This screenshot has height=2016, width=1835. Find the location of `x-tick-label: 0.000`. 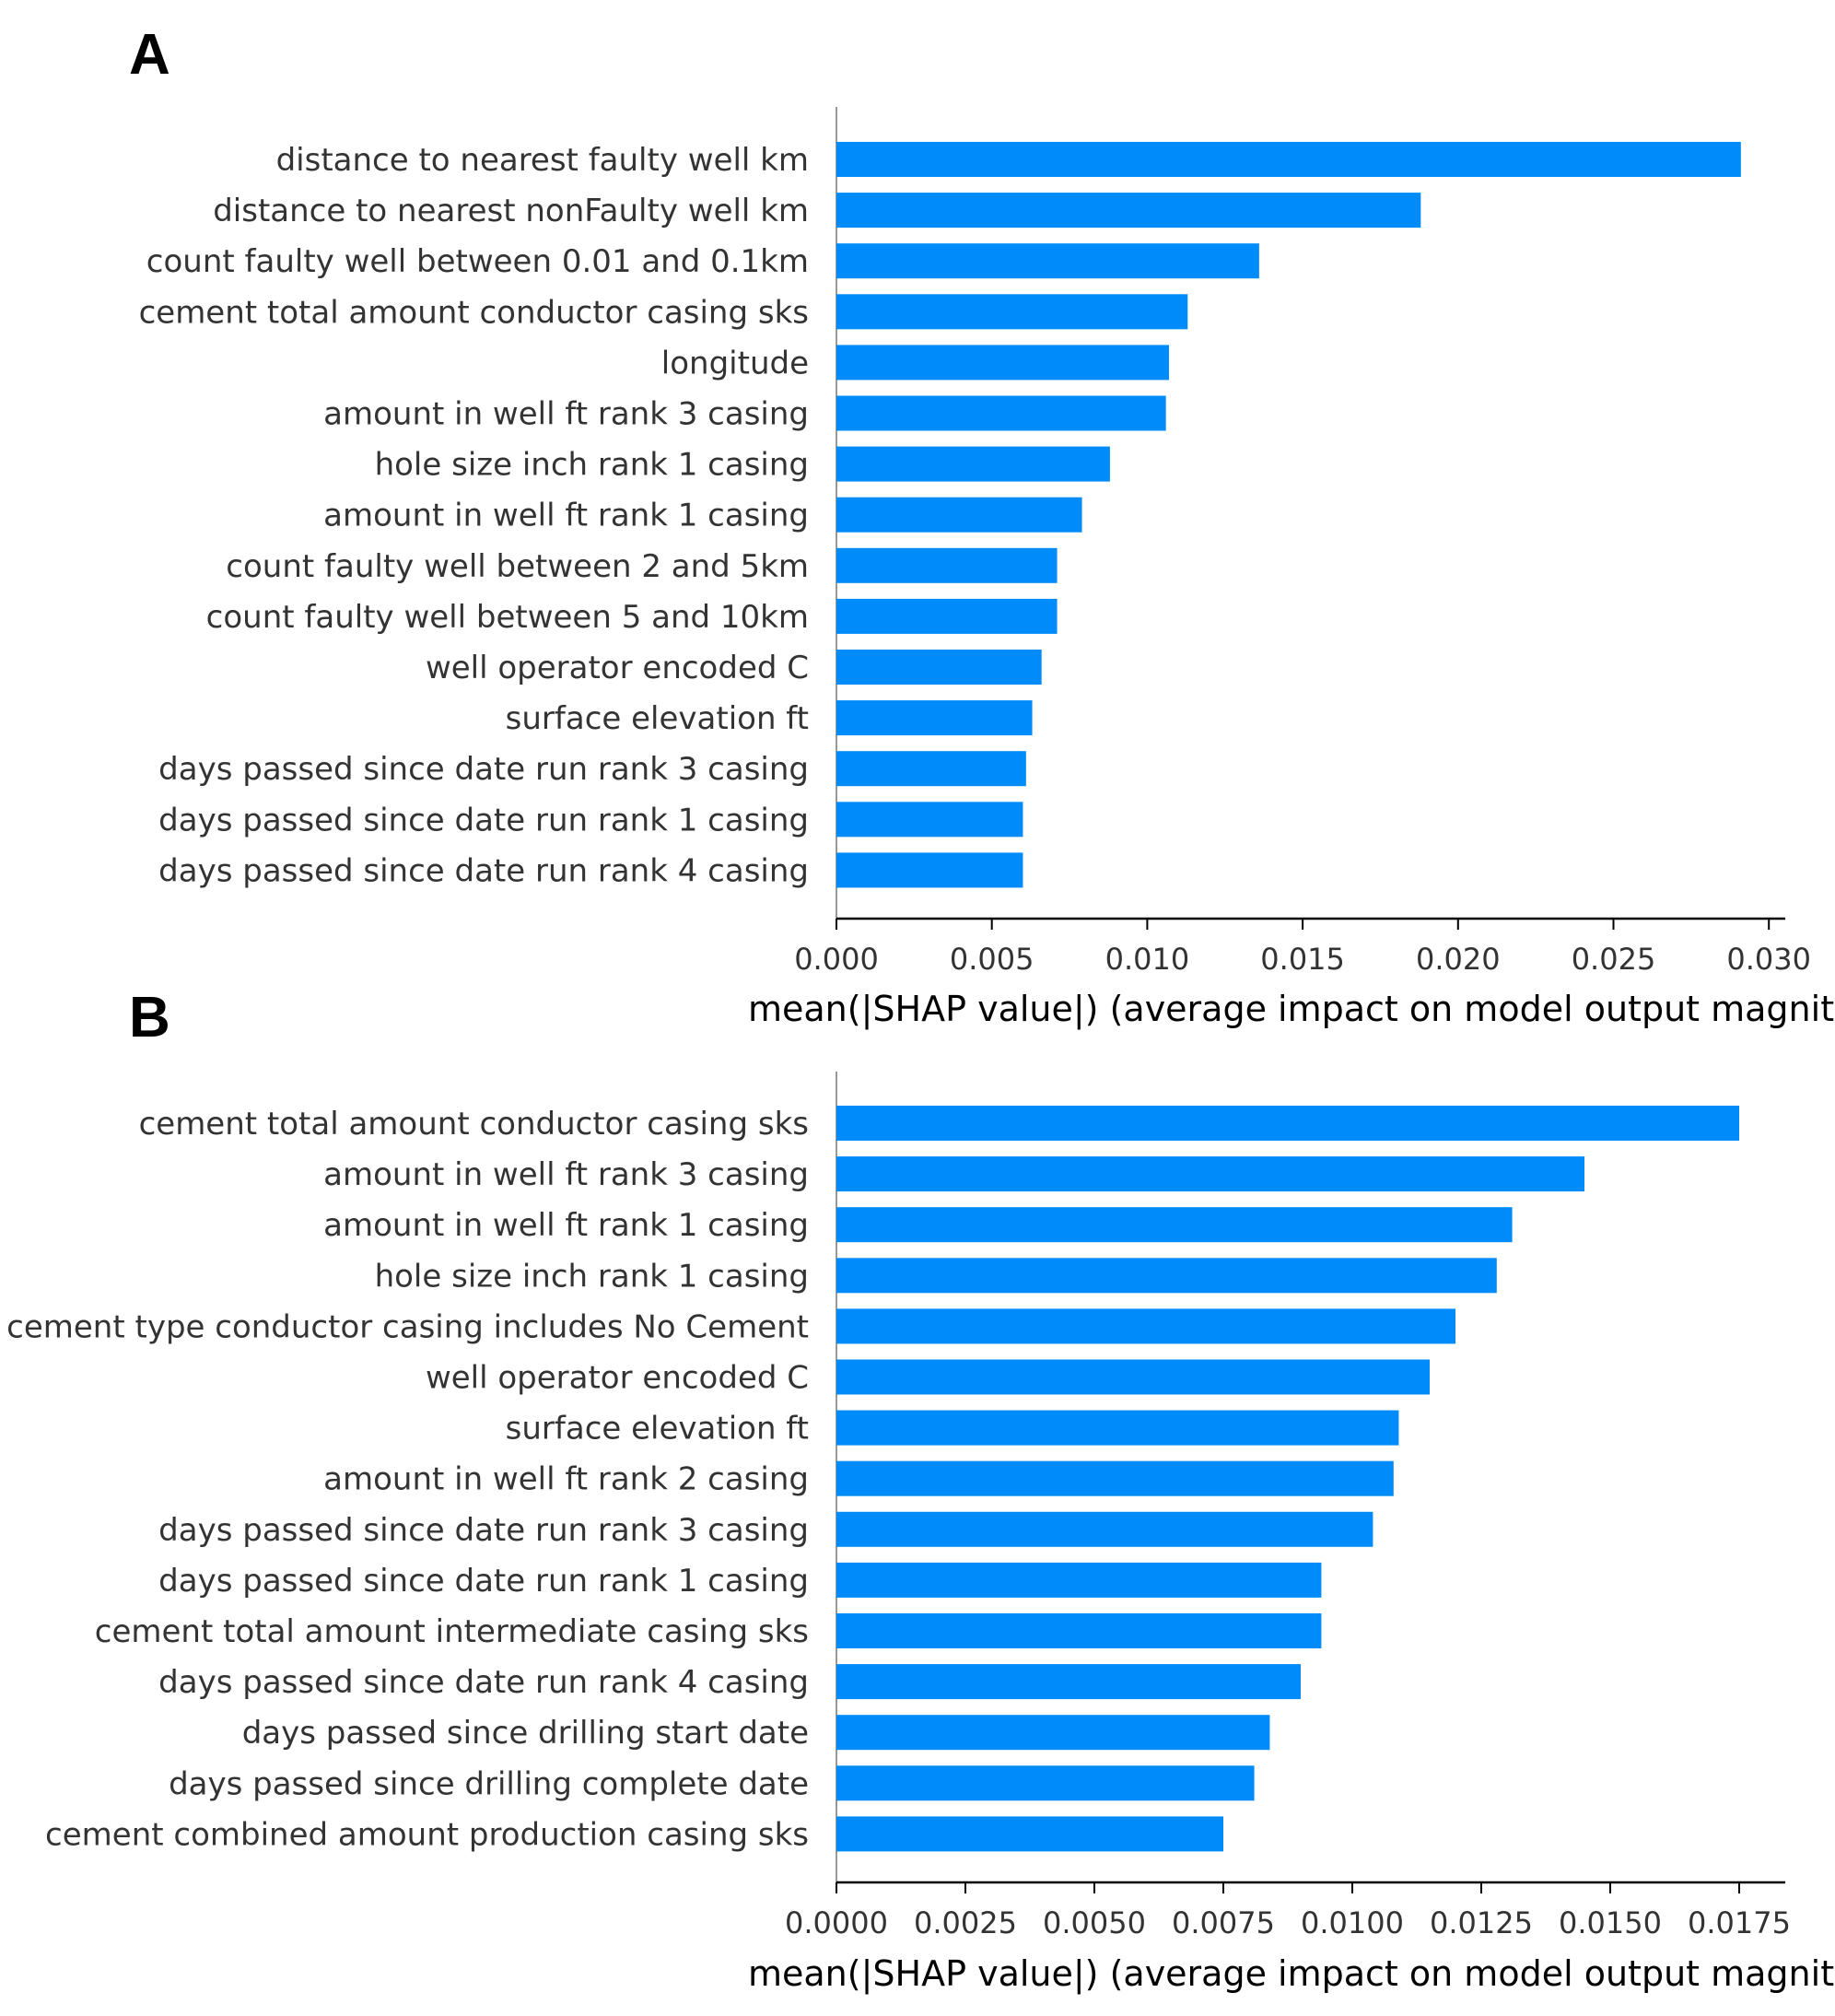

x-tick-label: 0.000 is located at coordinates (836, 959).